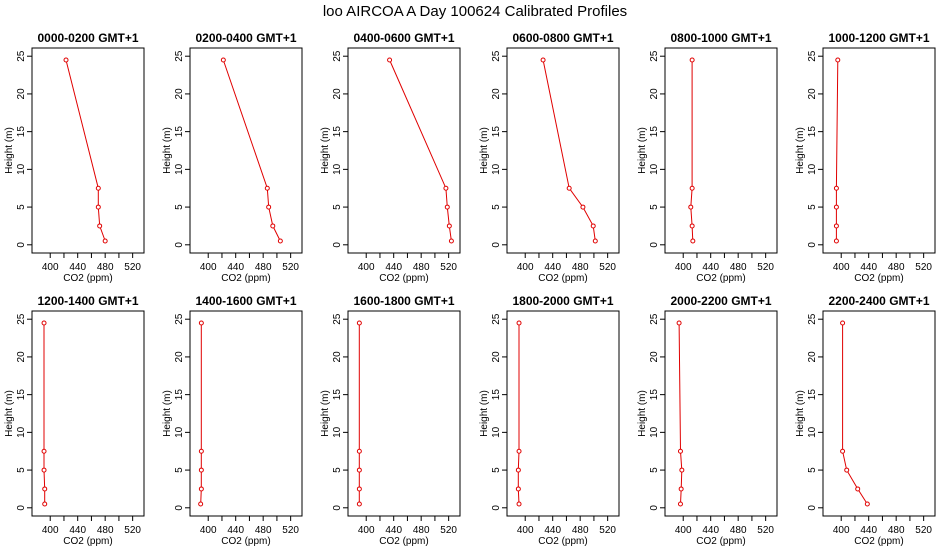 The height and width of the screenshot is (550, 950). Describe the element at coordinates (562, 38) in the screenshot. I see `panel-title: 0600-0800 GMT+1` at that location.